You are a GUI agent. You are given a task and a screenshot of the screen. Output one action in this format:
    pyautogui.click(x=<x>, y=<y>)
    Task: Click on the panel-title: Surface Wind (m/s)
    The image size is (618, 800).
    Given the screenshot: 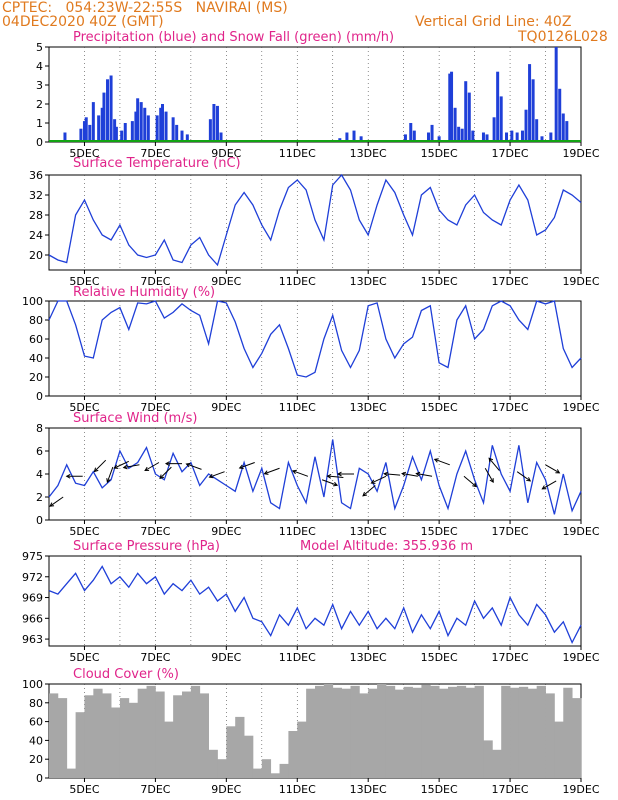 What is the action you would take?
    pyautogui.click(x=135, y=418)
    